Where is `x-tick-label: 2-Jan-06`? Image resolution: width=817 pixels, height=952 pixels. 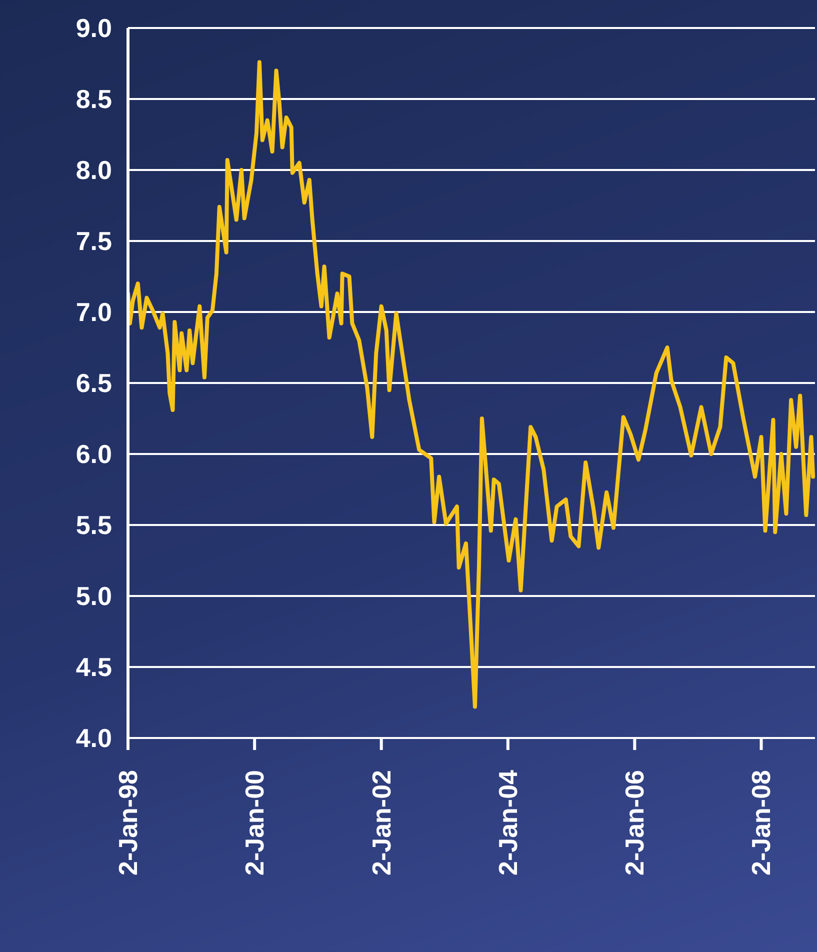
x-tick-label: 2-Jan-06 is located at coordinates (635, 823).